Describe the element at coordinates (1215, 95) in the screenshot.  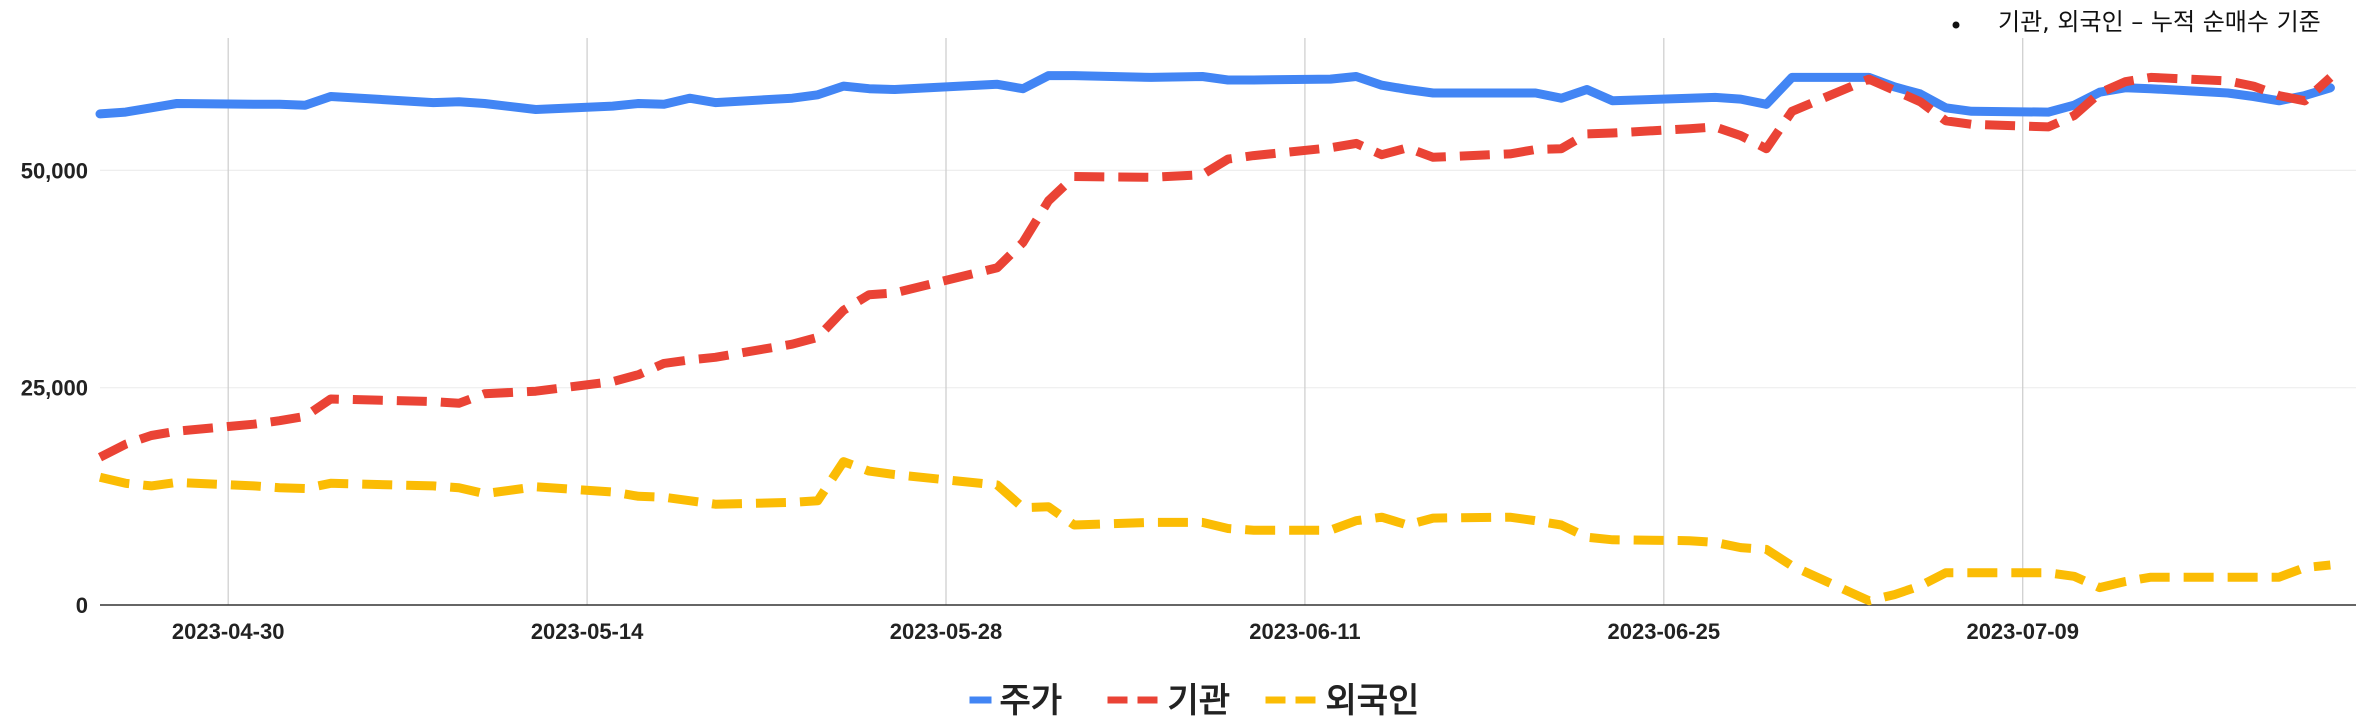
I see `series-line-주가` at that location.